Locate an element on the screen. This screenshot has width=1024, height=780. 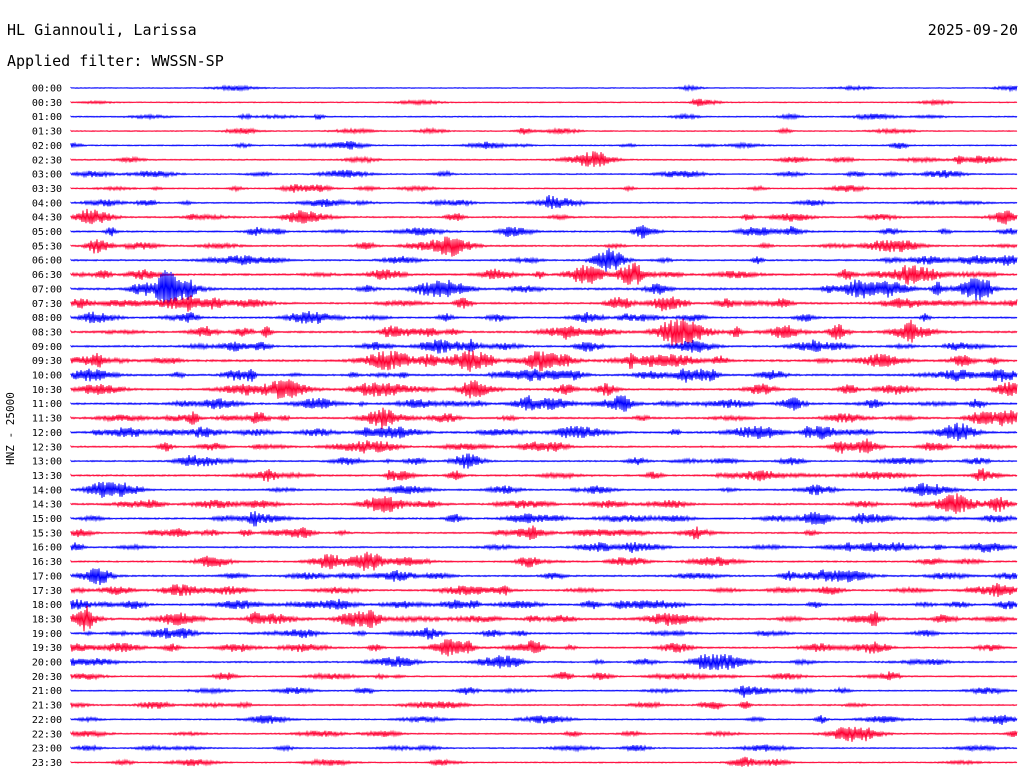
row-time-label: 15:00 is located at coordinates (47, 519).